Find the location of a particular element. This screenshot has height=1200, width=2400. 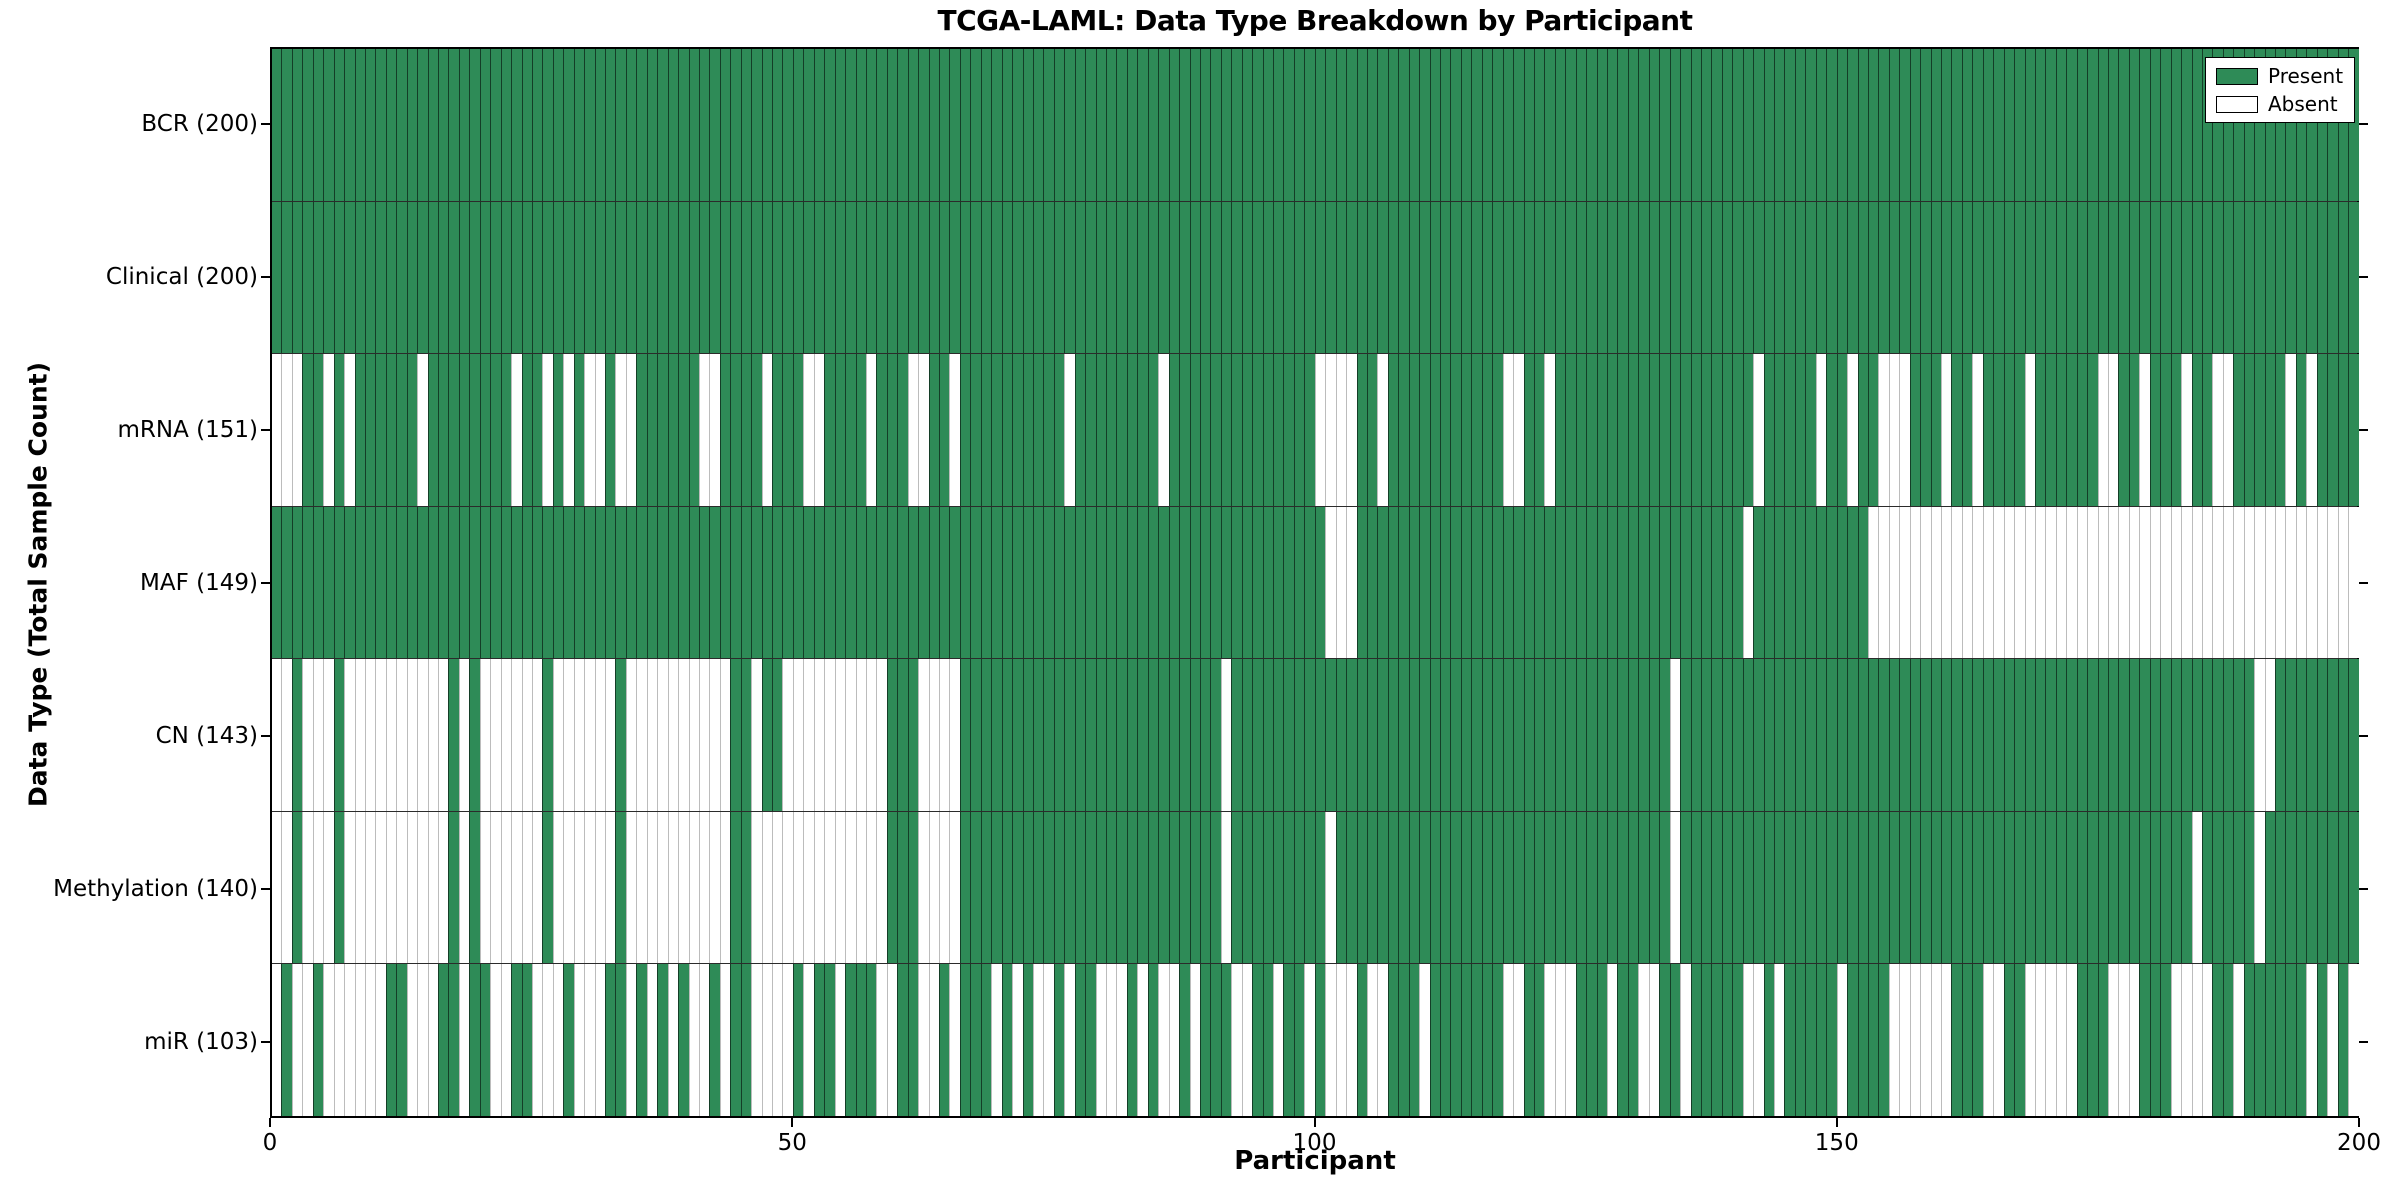

row-label-slot: Methylation (140) is located at coordinates (129, 888).